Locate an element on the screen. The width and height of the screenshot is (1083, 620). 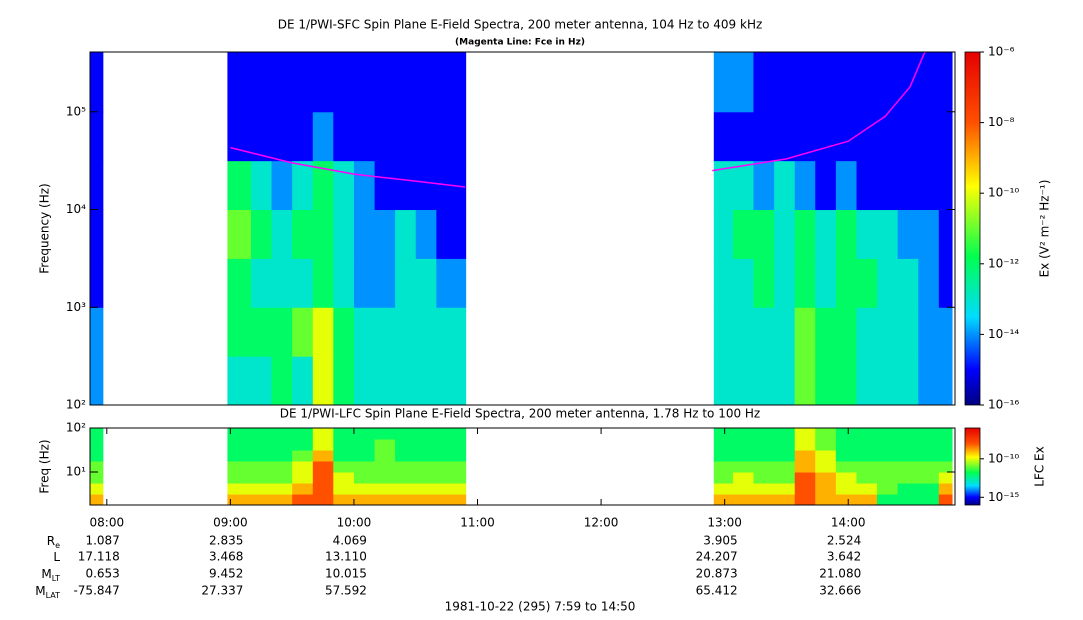
y-tick-label: 10² is located at coordinates (76, 428).